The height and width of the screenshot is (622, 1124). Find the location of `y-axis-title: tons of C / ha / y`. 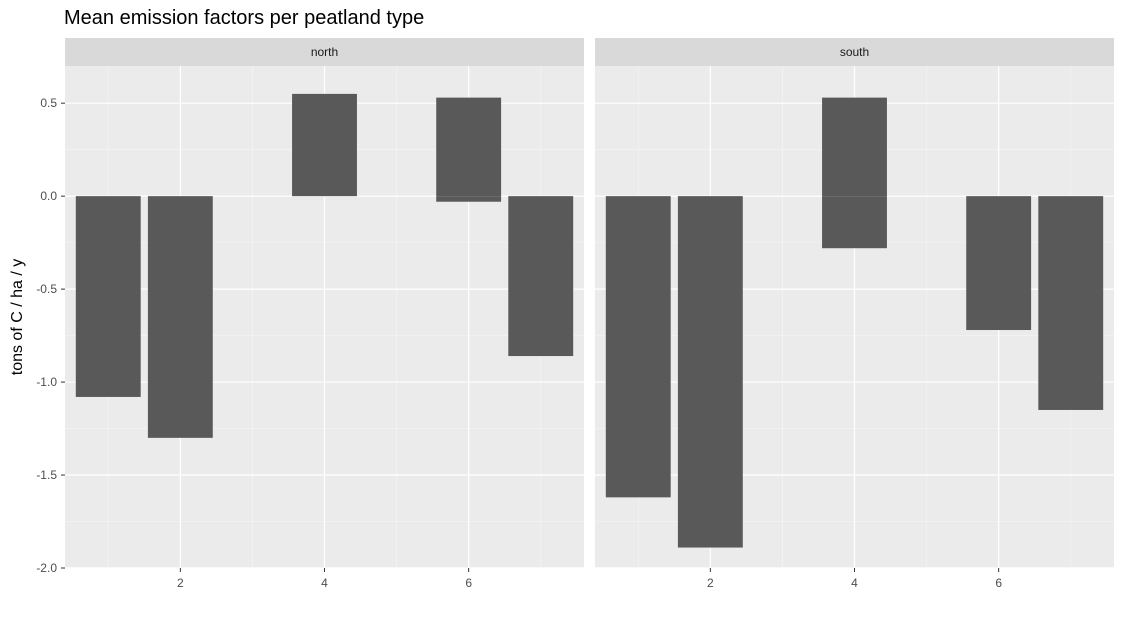

y-axis-title: tons of C / ha / y is located at coordinates (17, 317).